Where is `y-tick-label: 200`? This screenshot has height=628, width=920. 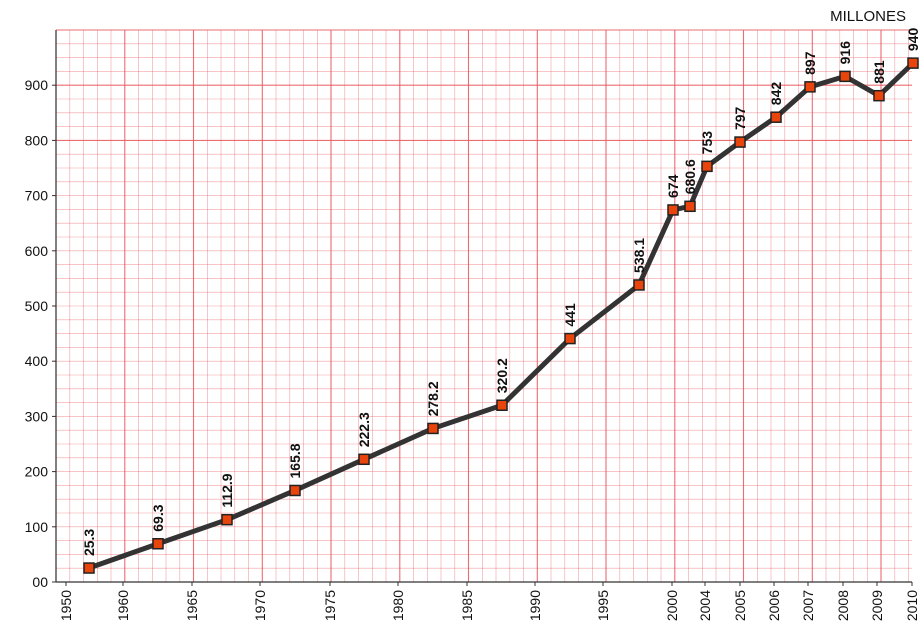
y-tick-label: 200 is located at coordinates (37, 472).